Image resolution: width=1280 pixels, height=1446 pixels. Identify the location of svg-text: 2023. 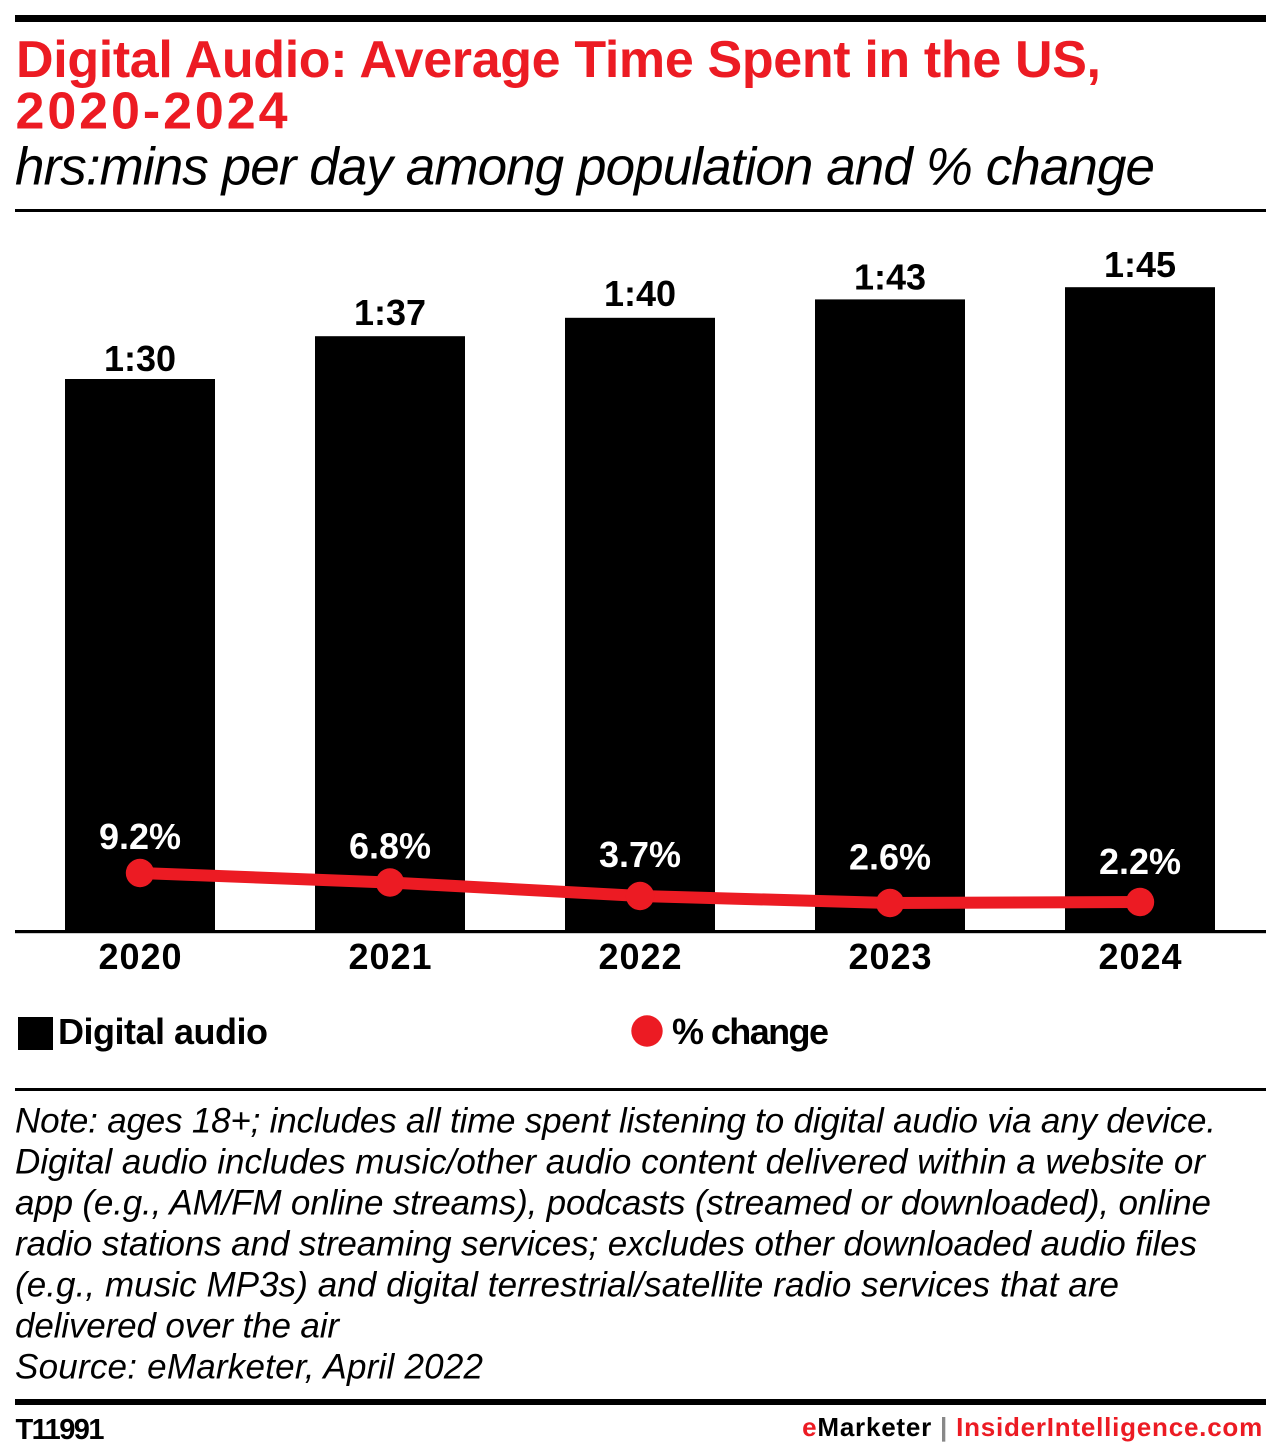
(890, 956).